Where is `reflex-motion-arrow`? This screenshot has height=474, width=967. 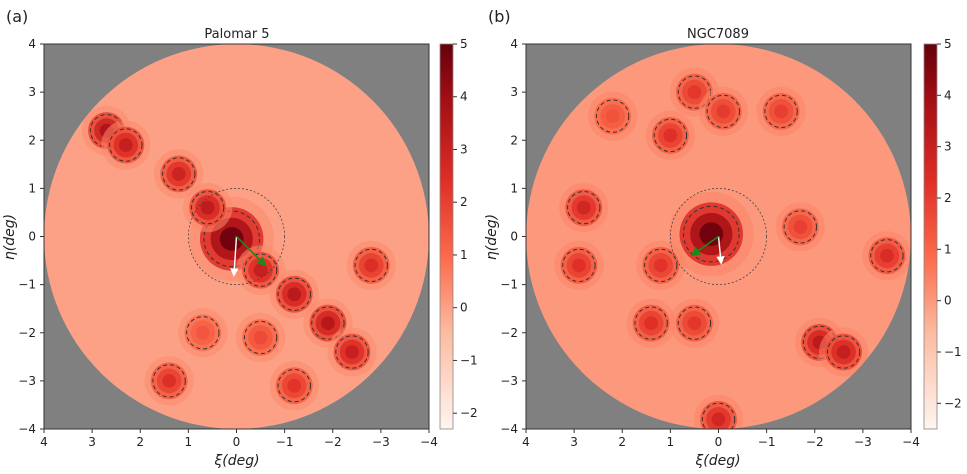
reflex-motion-arrow is located at coordinates (251, 251).